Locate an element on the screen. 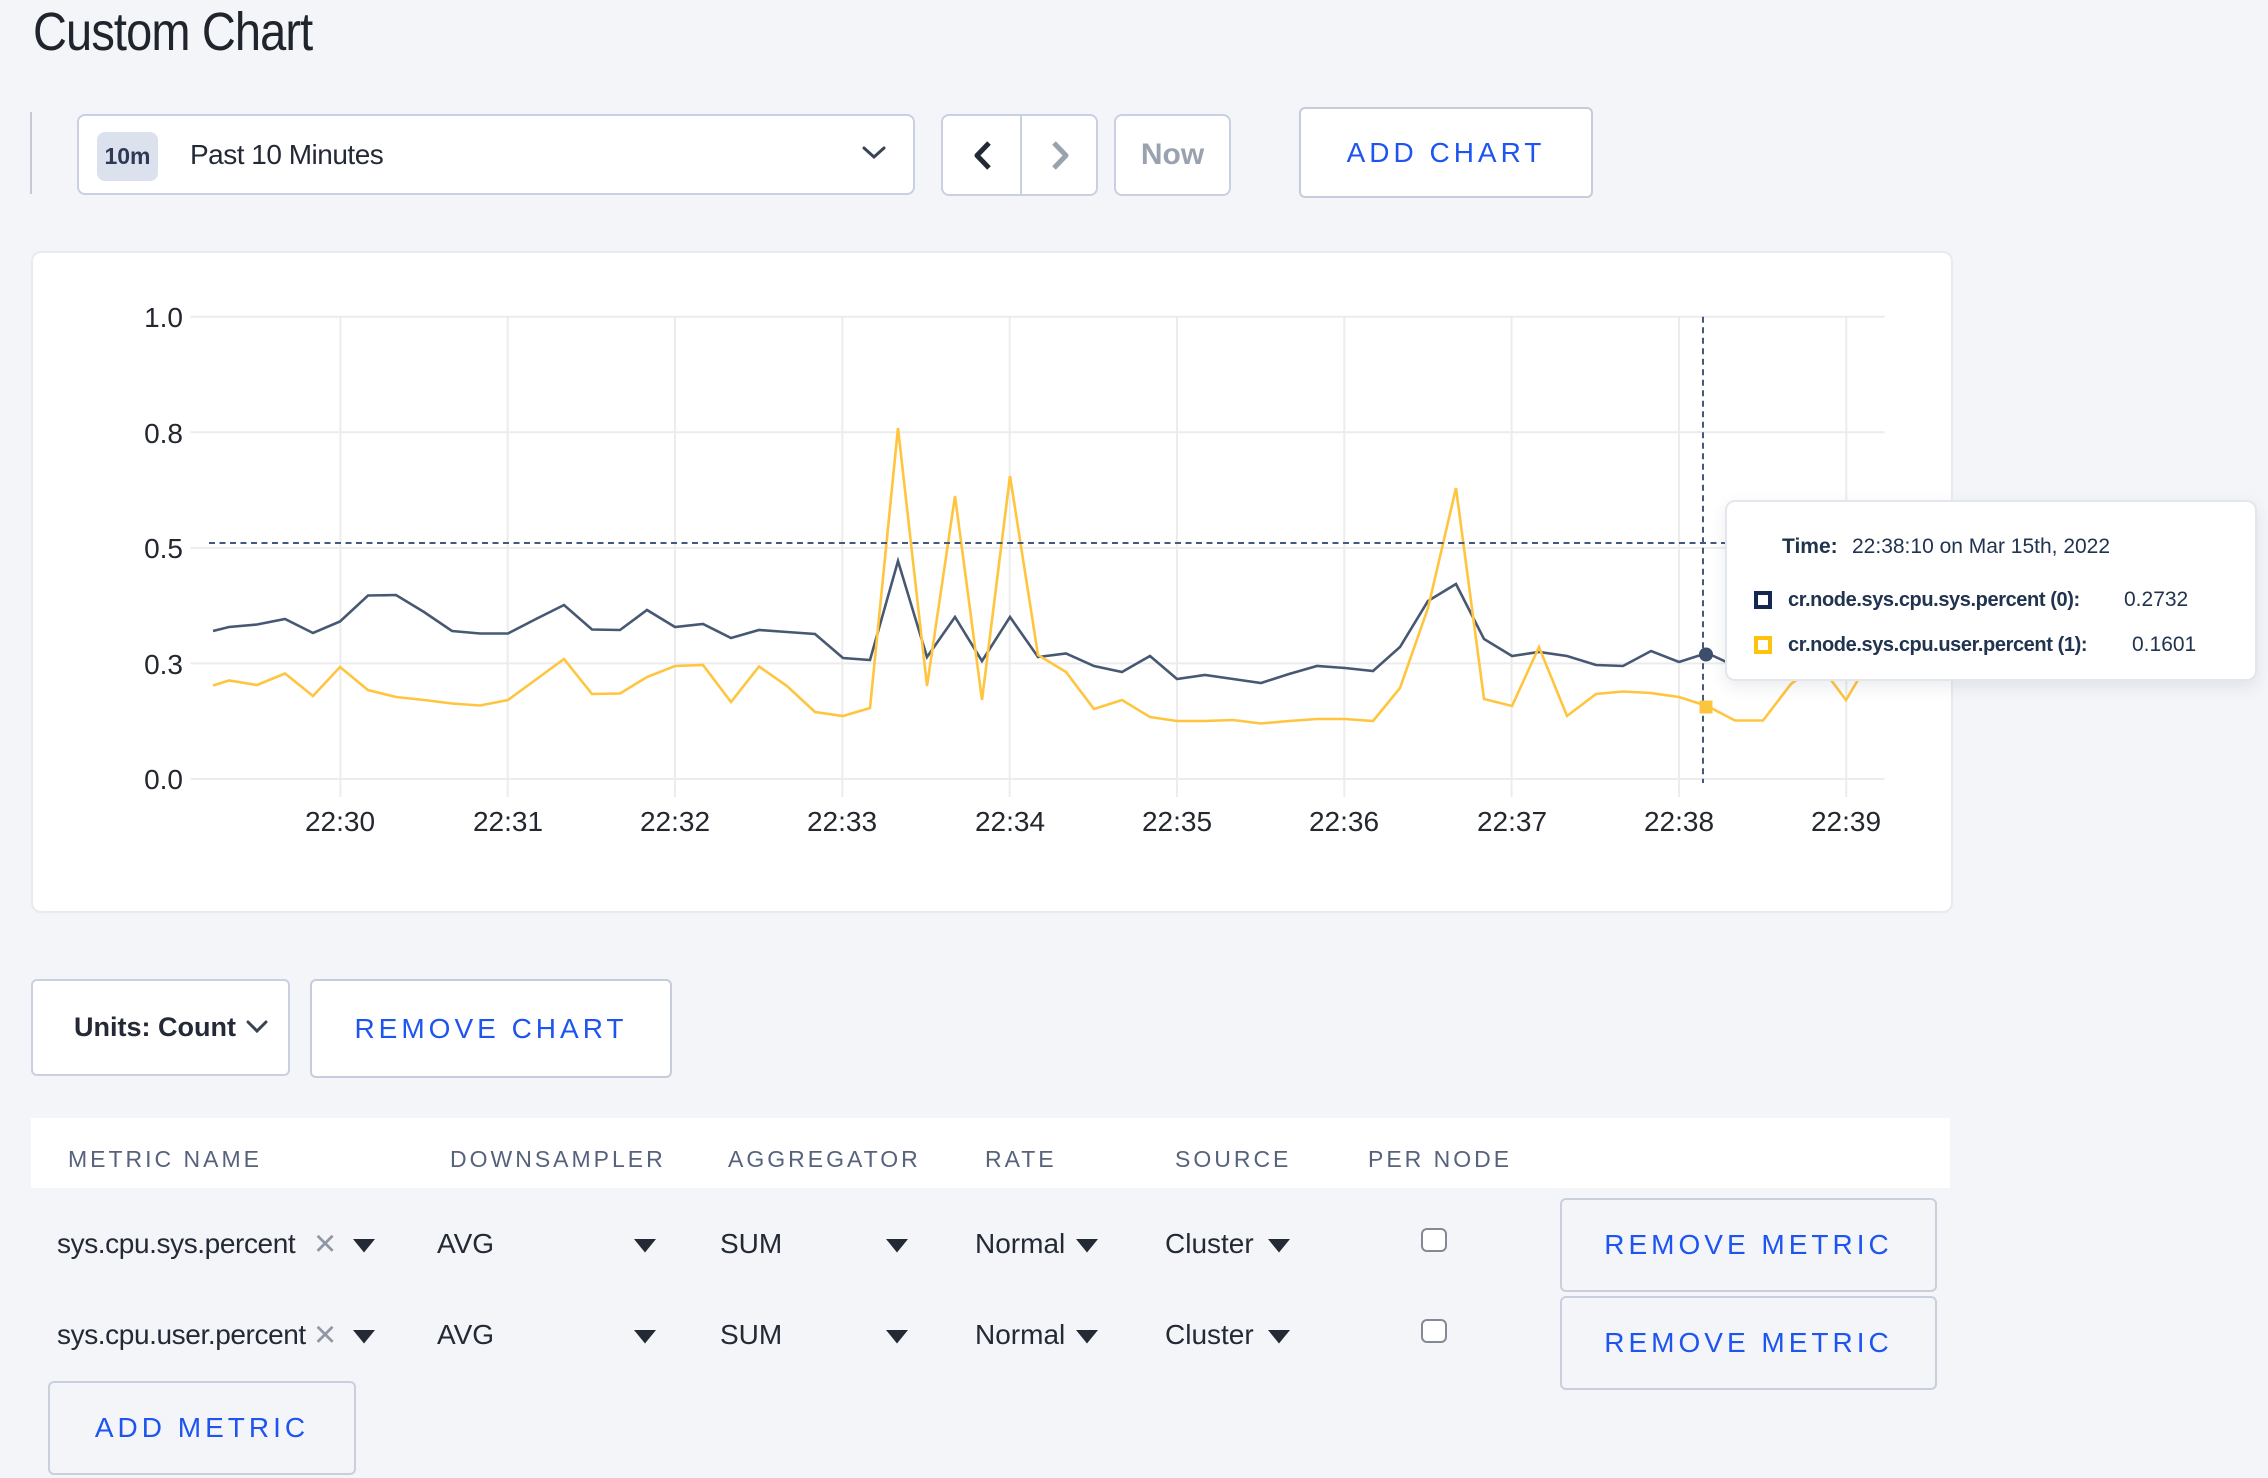 The height and width of the screenshot is (1478, 2268). svg-text: 0.3 is located at coordinates (163, 664).